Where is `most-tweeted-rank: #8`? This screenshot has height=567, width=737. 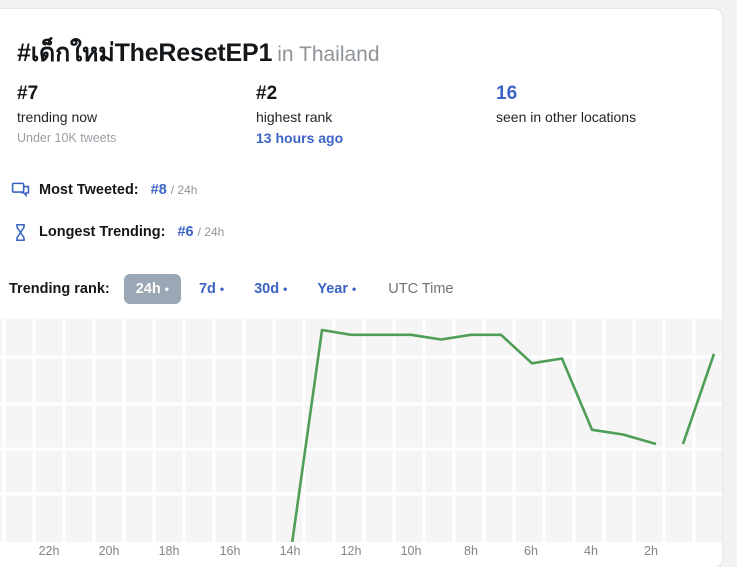
most-tweeted-rank: #8 is located at coordinates (158, 190).